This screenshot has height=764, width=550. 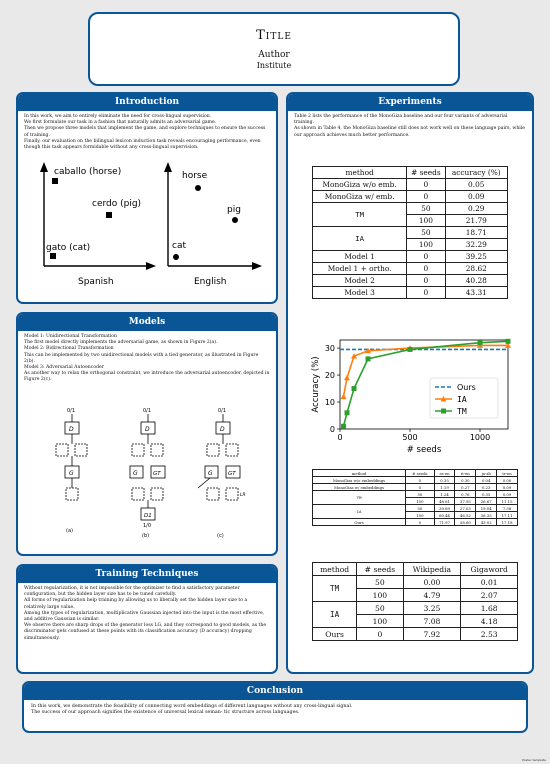 I want to click on table-row: TM 50 0.29, so click(x=410, y=214).